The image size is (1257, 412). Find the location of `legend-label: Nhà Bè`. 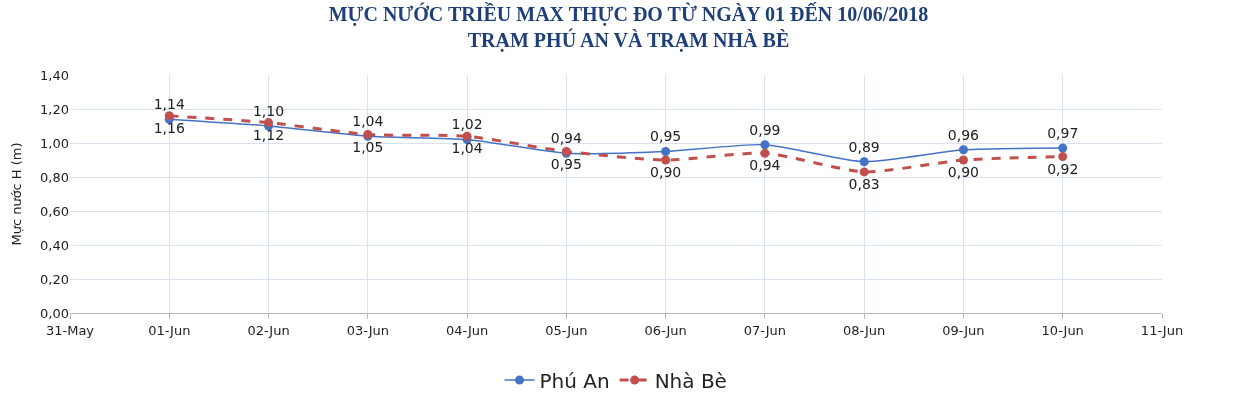

legend-label: Nhà Bè is located at coordinates (690, 380).